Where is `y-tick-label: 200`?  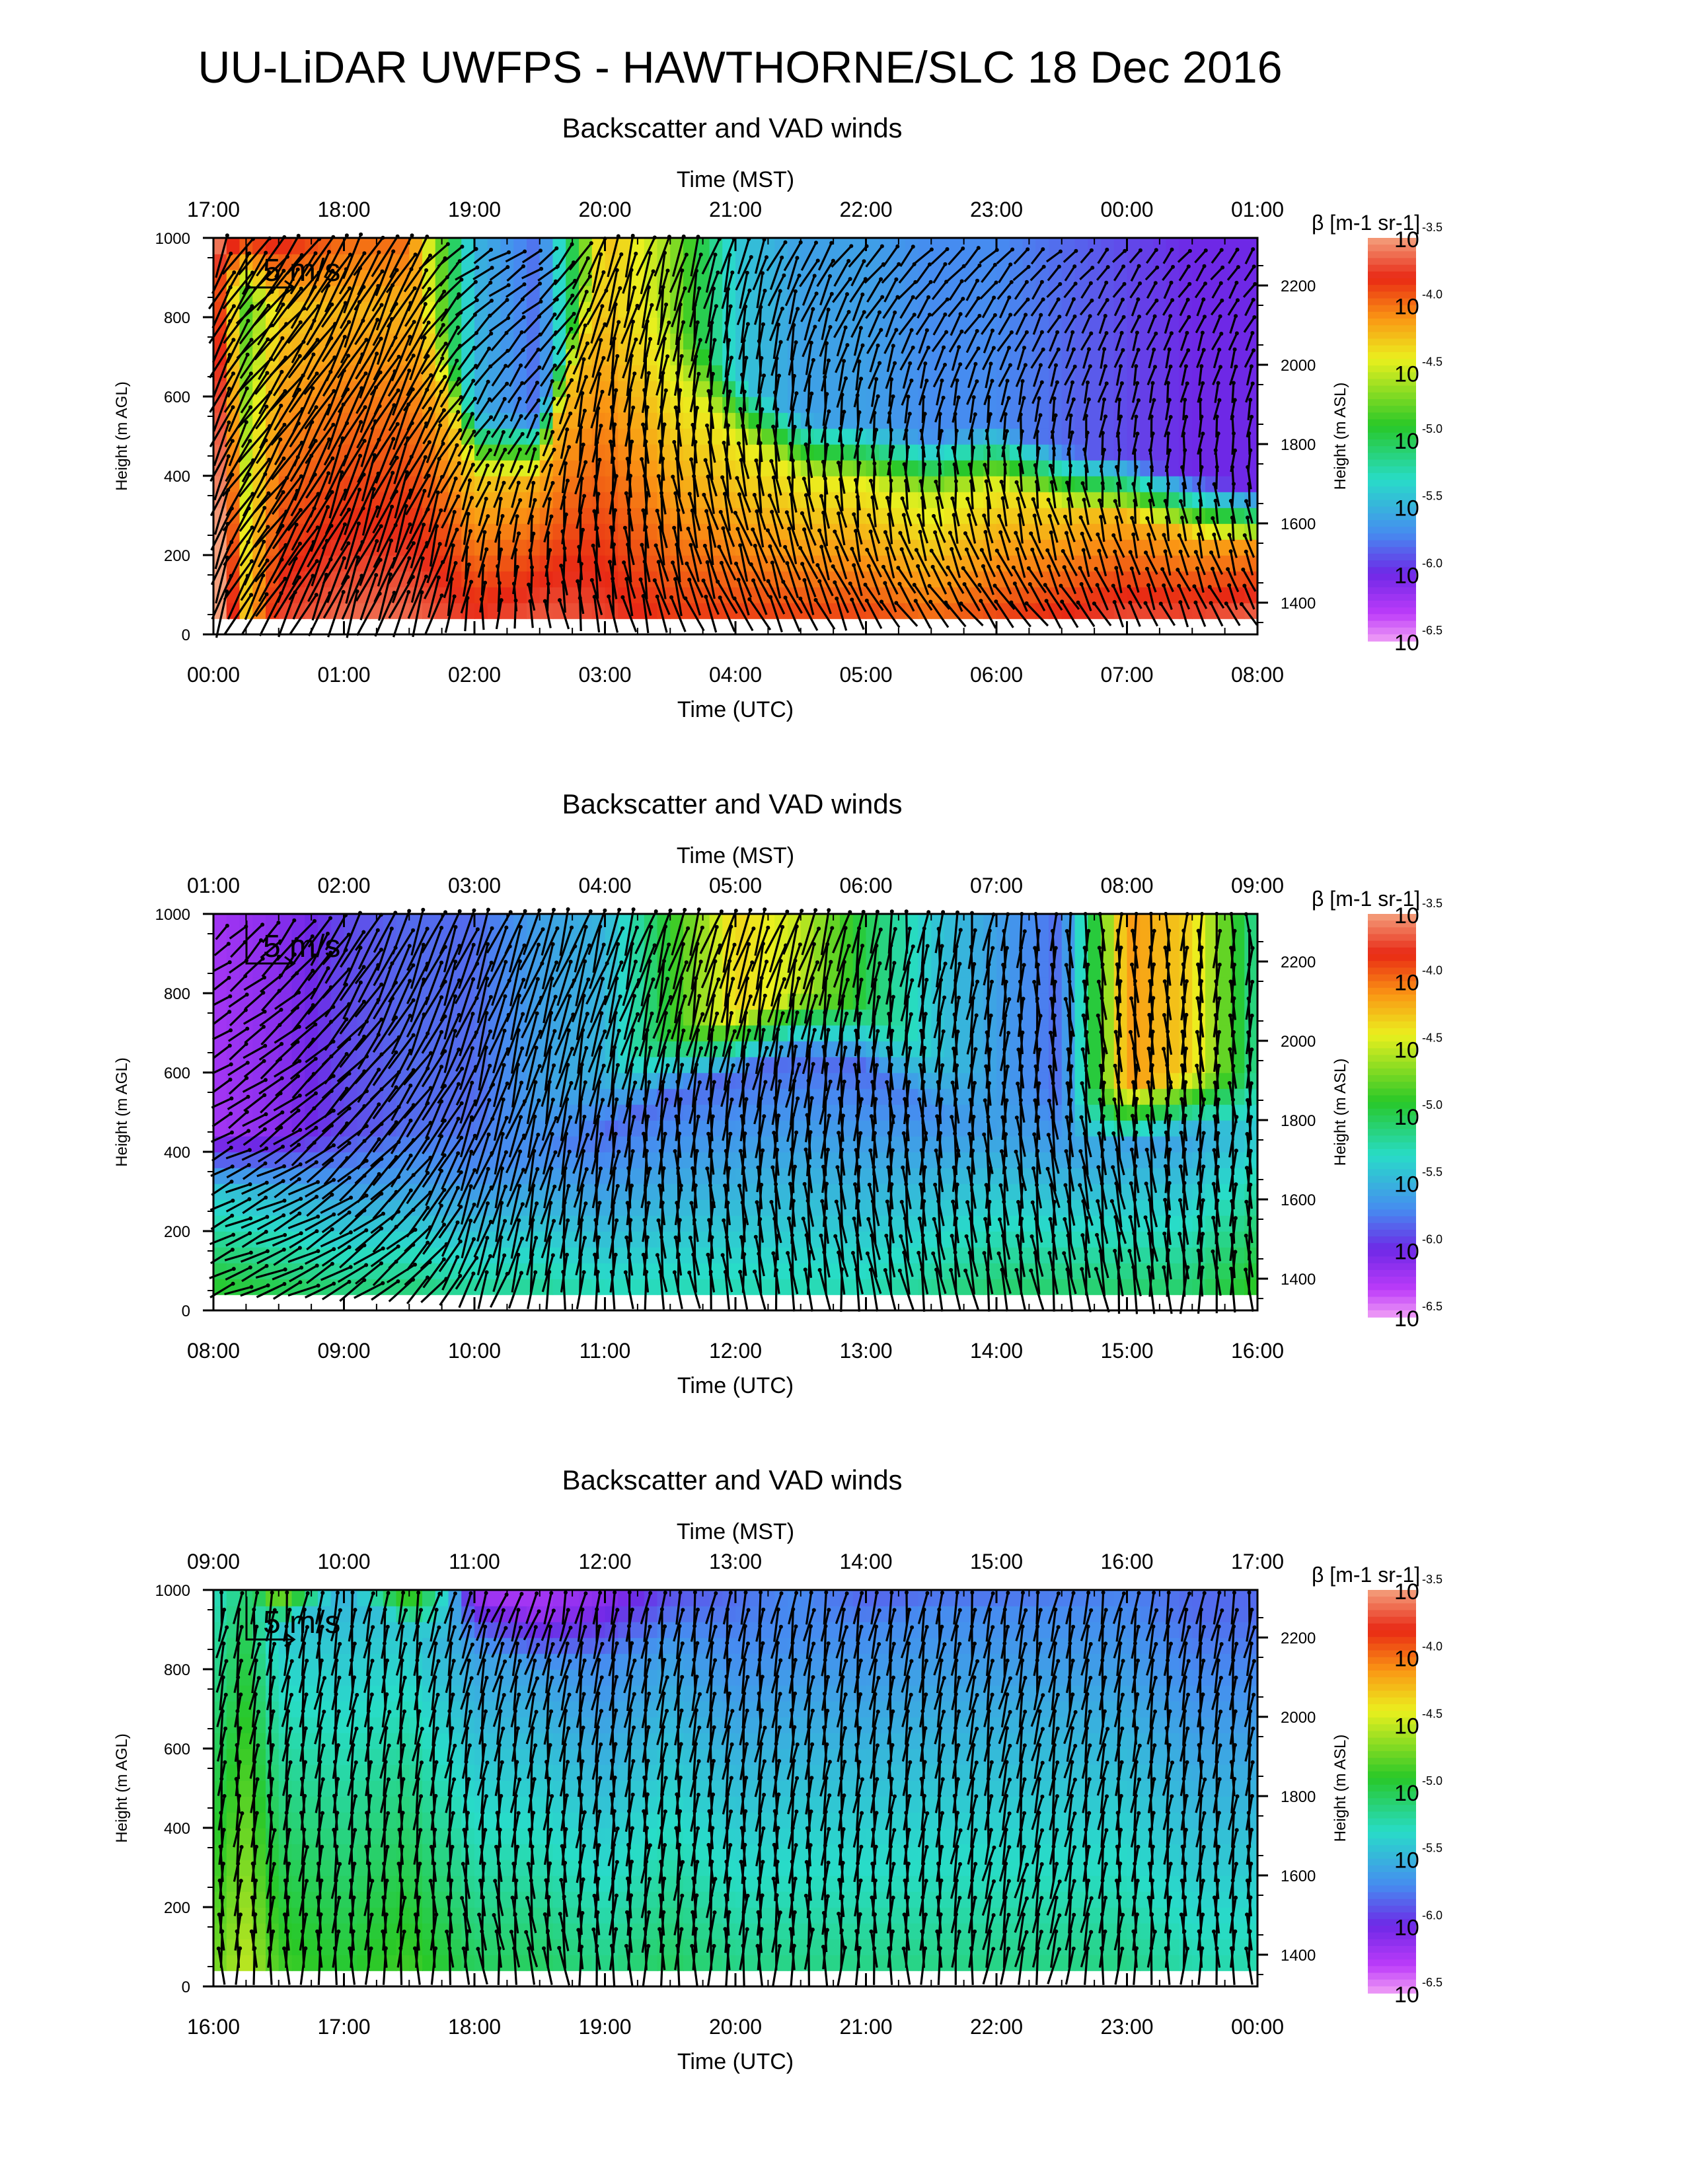
y-tick-label: 200 is located at coordinates (177, 556).